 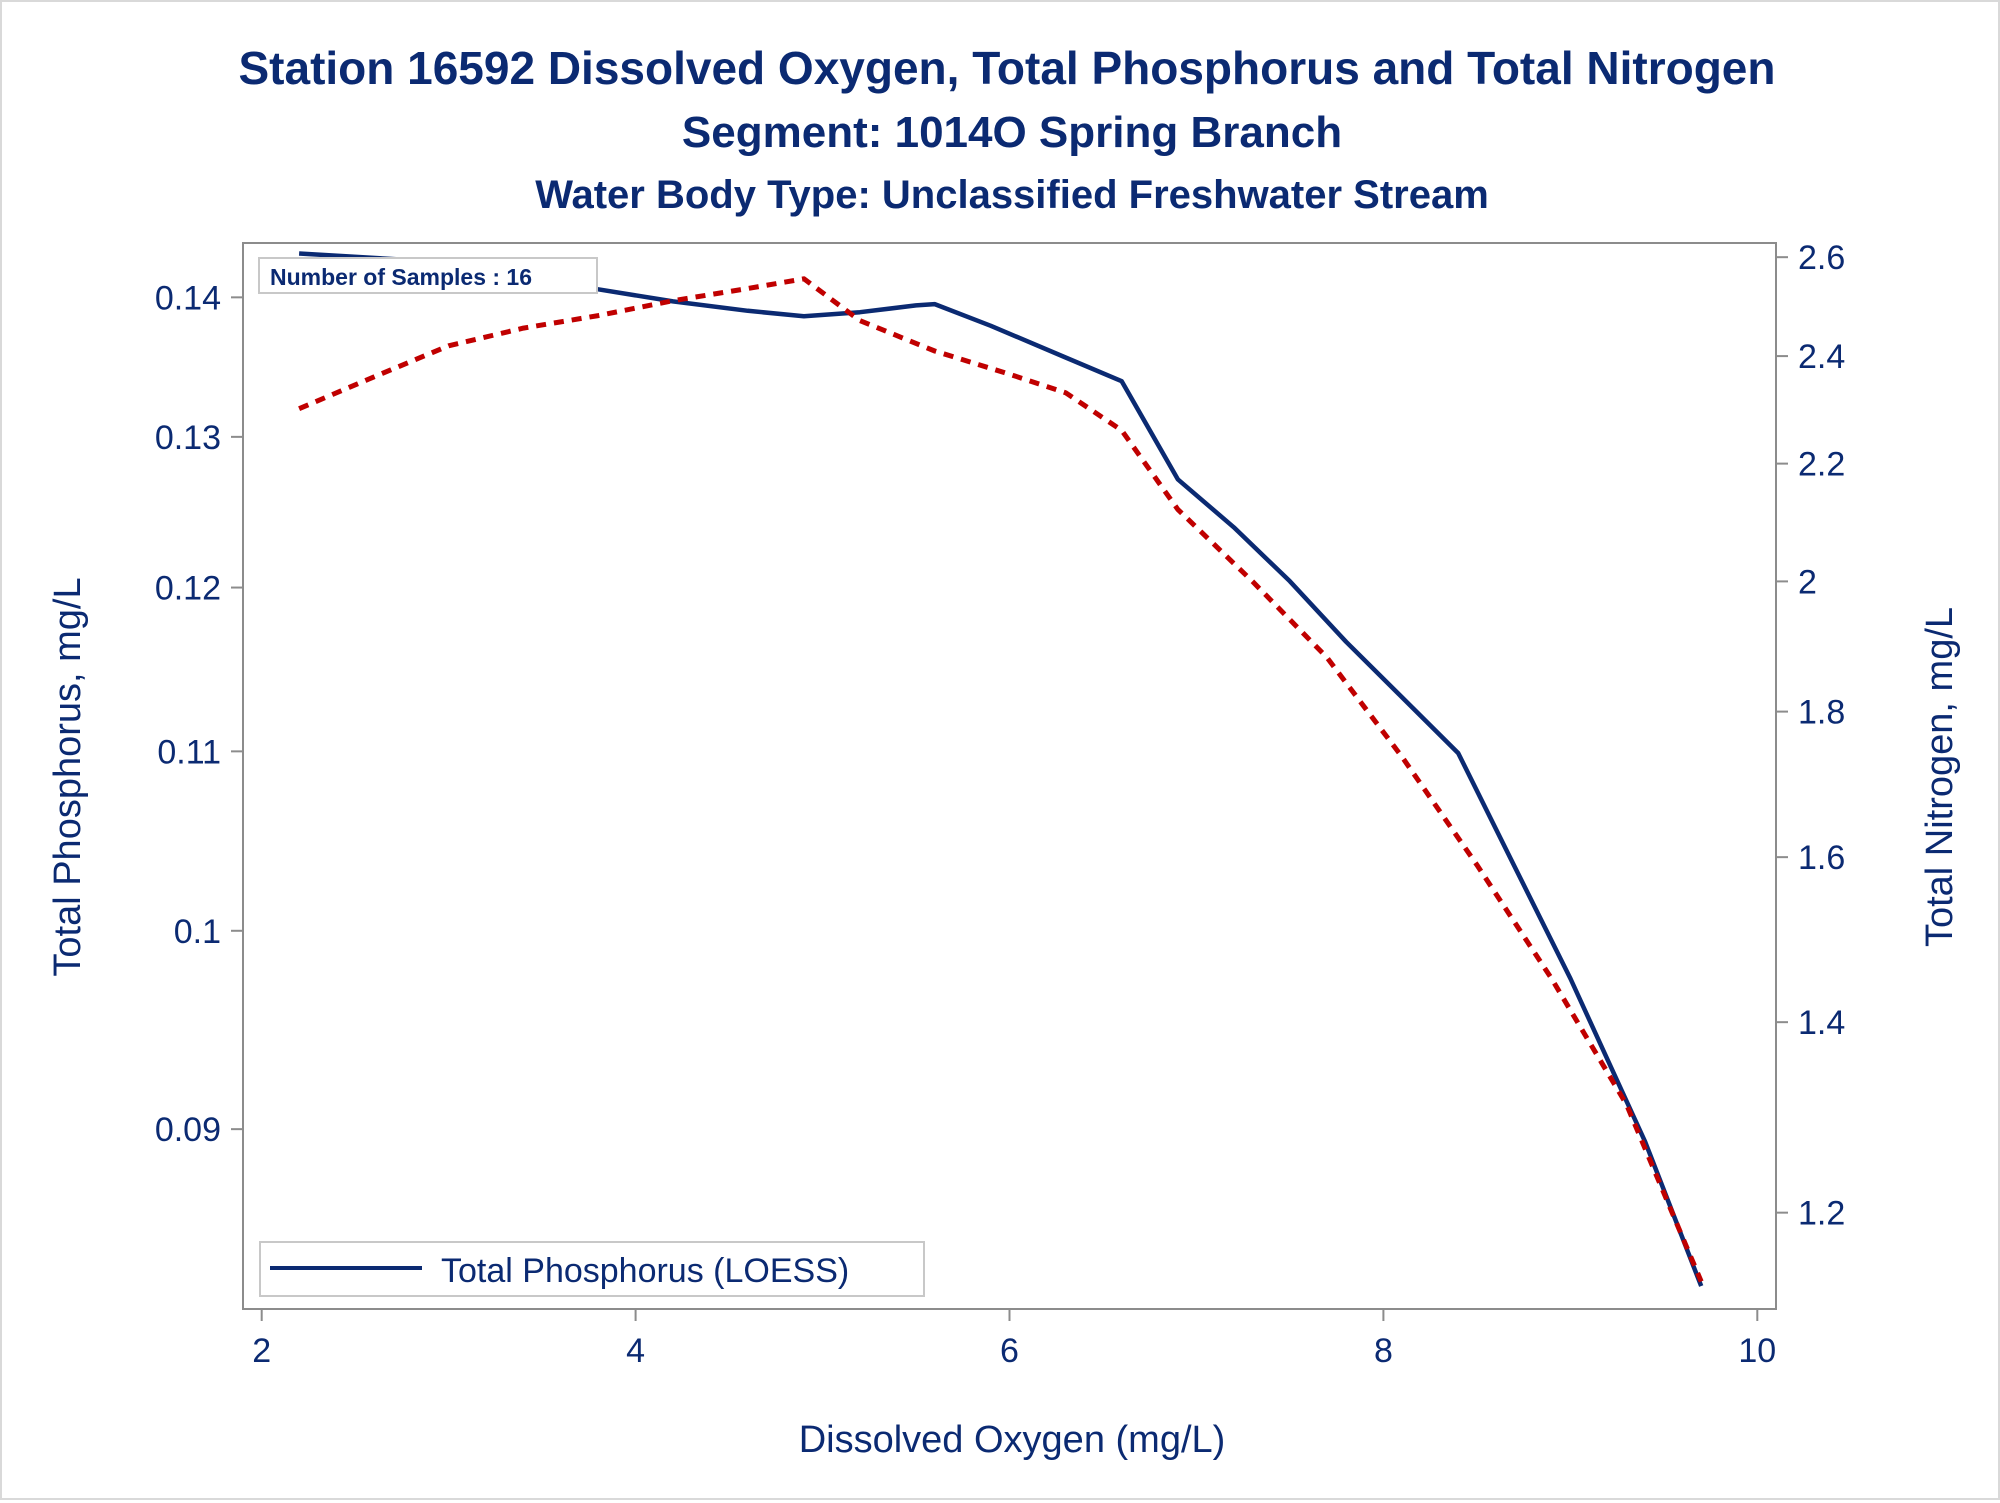 I want to click on y2-tick-label: 1.6, so click(x=1821, y=858).